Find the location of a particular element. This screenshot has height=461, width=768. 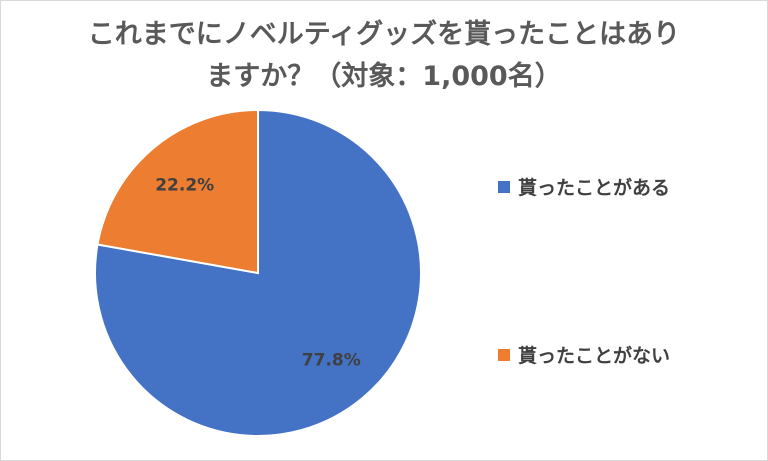

legend-item-not-received: 貰ったことがない is located at coordinates (584, 354).